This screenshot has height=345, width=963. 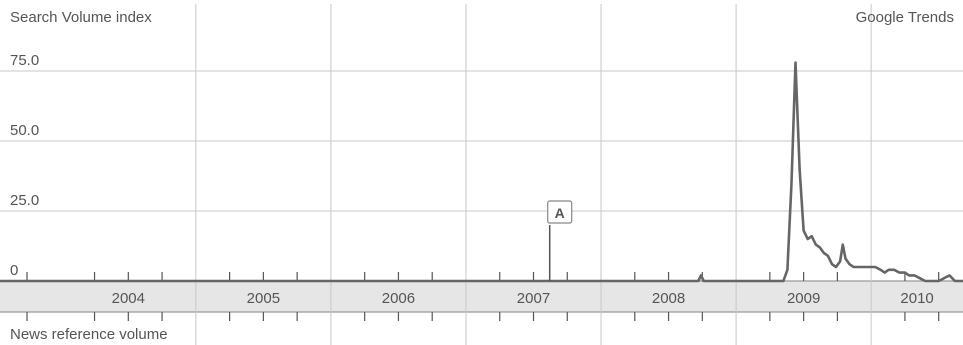 I want to click on y-axis-title: Search Volume index, so click(x=81, y=17).